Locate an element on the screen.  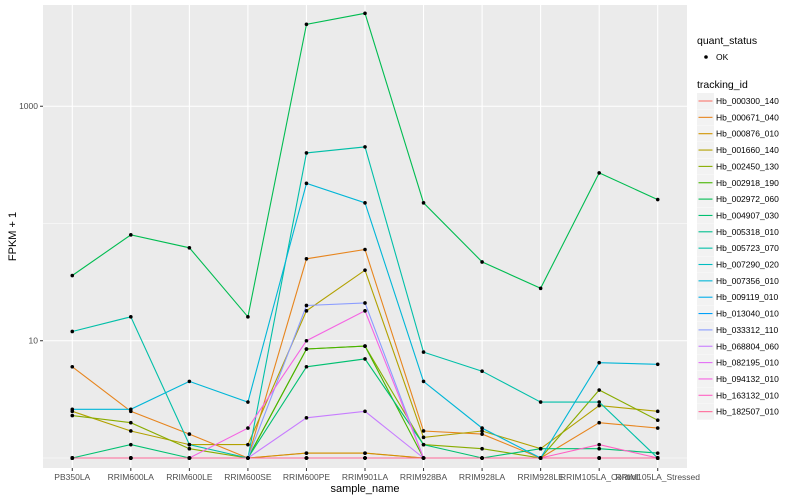
x-tick-label: RRIM901LA is located at coordinates (365, 477).